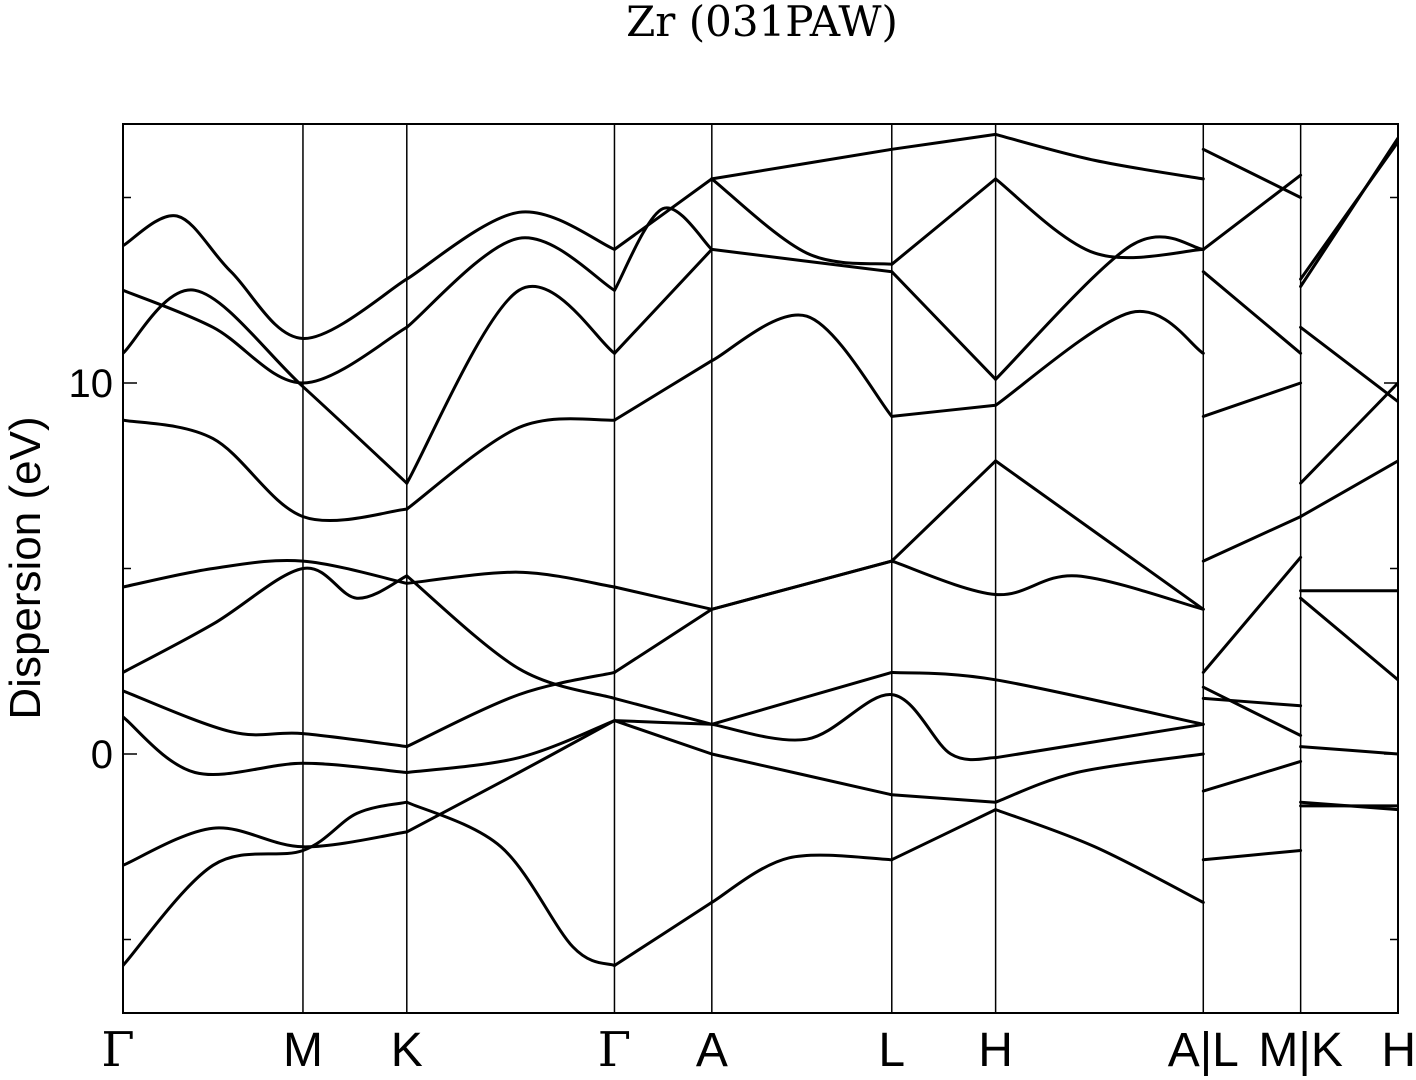 The width and height of the screenshot is (1416, 1080). I want to click on y-tick-label: 10, so click(91, 384).